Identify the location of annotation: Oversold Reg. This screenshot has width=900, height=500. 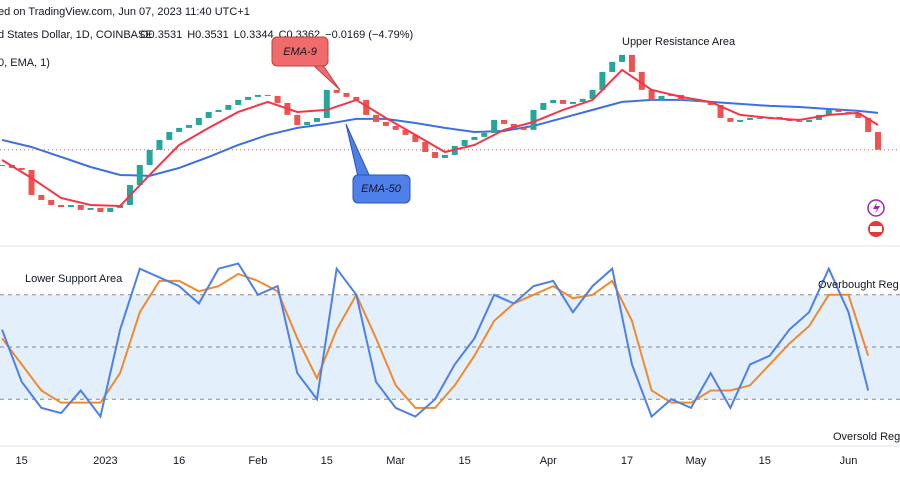
(866, 437).